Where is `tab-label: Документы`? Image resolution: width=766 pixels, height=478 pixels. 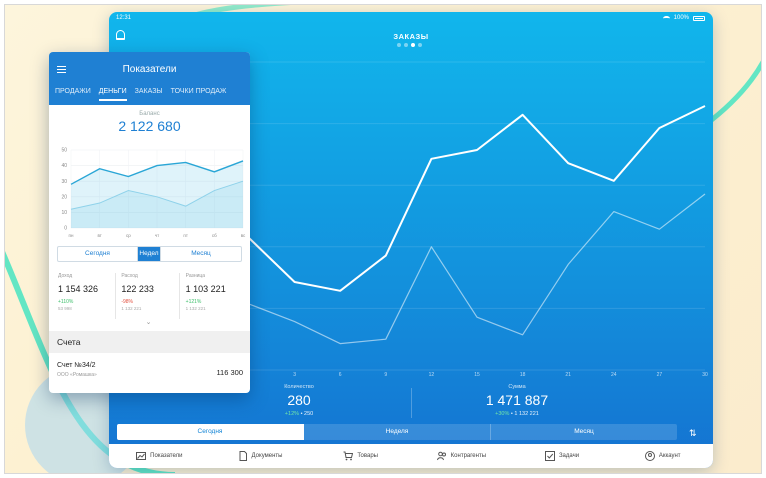
tab-label: Документы is located at coordinates (267, 456).